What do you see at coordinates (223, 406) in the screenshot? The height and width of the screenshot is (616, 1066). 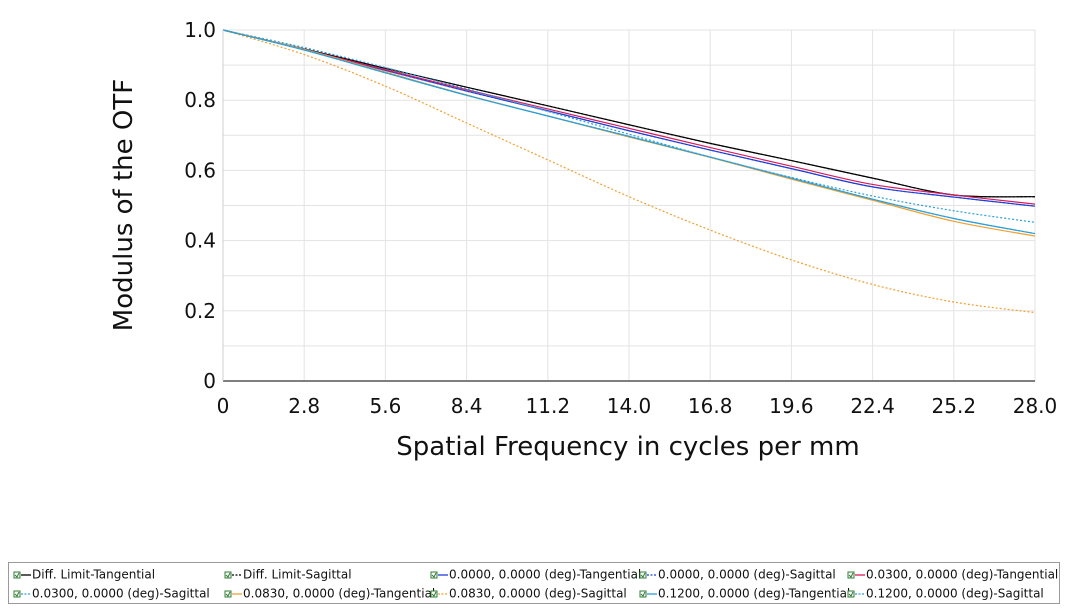 I see `x-tick-label: 0` at bounding box center [223, 406].